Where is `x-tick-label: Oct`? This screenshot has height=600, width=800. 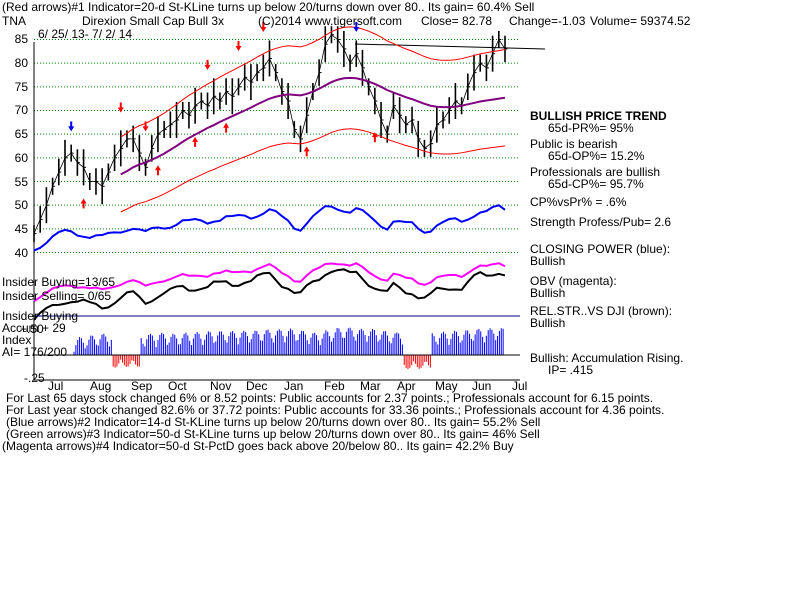 x-tick-label: Oct is located at coordinates (177, 386).